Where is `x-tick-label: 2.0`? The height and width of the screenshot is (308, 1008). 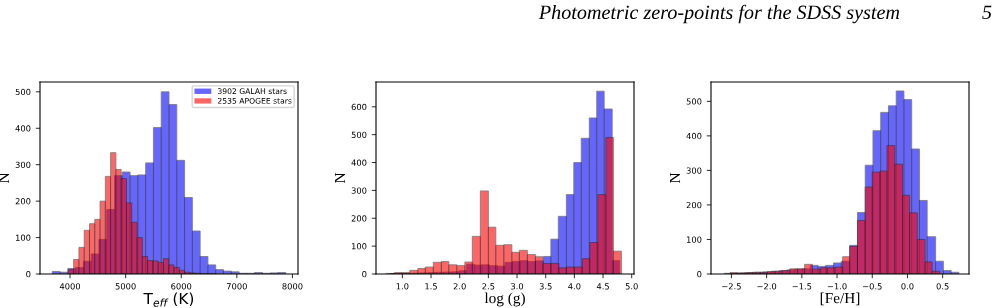
x-tick-label: 2.0 is located at coordinates (459, 286).